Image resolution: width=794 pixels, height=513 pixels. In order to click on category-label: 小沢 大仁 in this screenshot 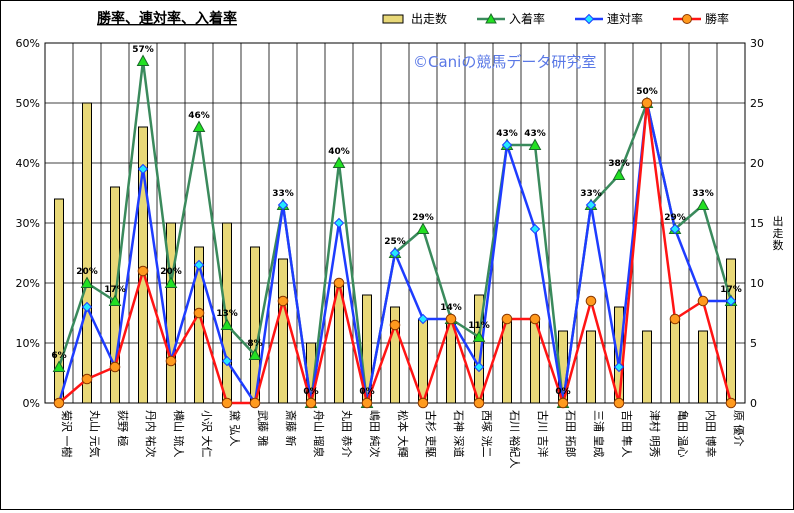, I will do `click(207, 434)`.